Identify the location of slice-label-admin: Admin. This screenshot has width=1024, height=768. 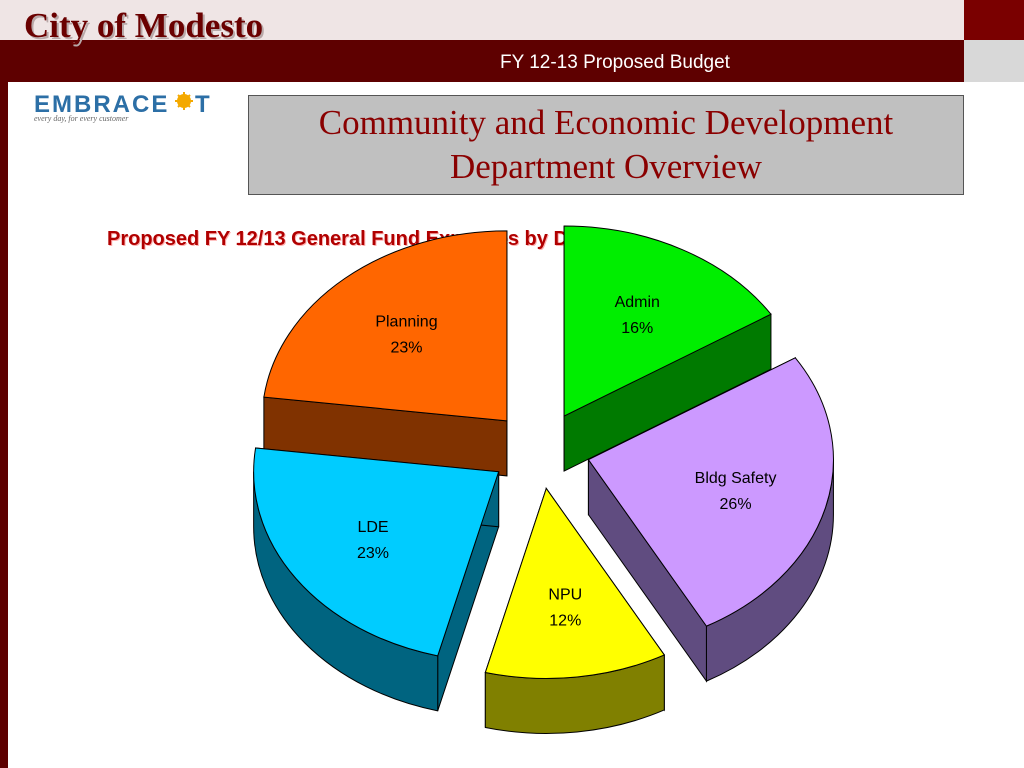
(637, 302).